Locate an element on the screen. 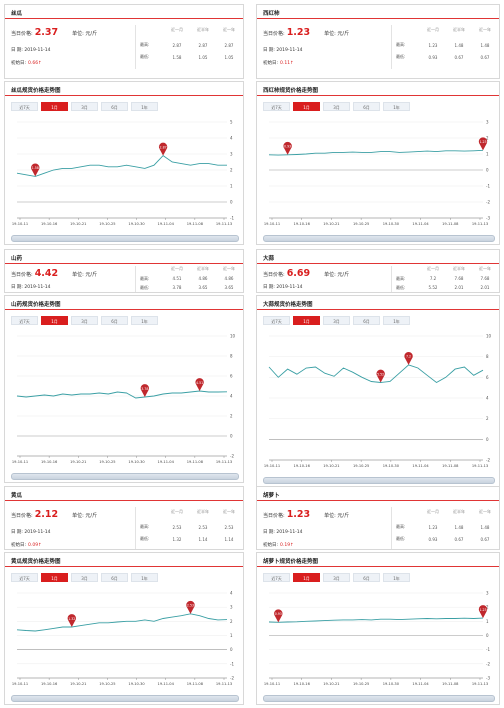 The image size is (504, 708). chart-title: 山药规货价格走势图 is located at coordinates (124, 303).